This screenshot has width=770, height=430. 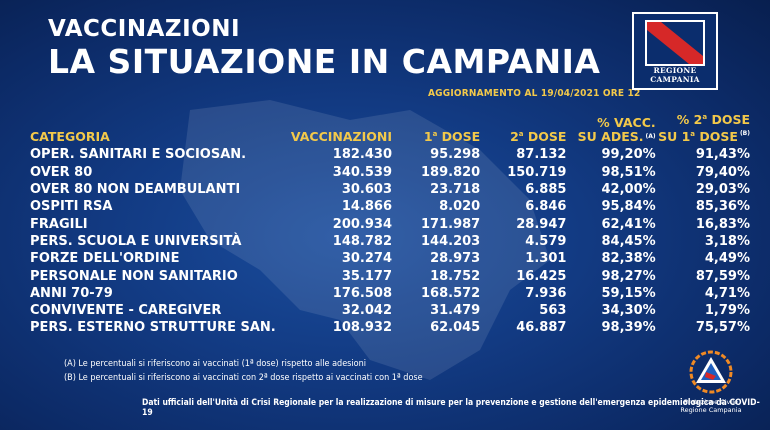 What do you see at coordinates (451, 241) in the screenshot?
I see `cell-prima-dose: 144.203` at bounding box center [451, 241].